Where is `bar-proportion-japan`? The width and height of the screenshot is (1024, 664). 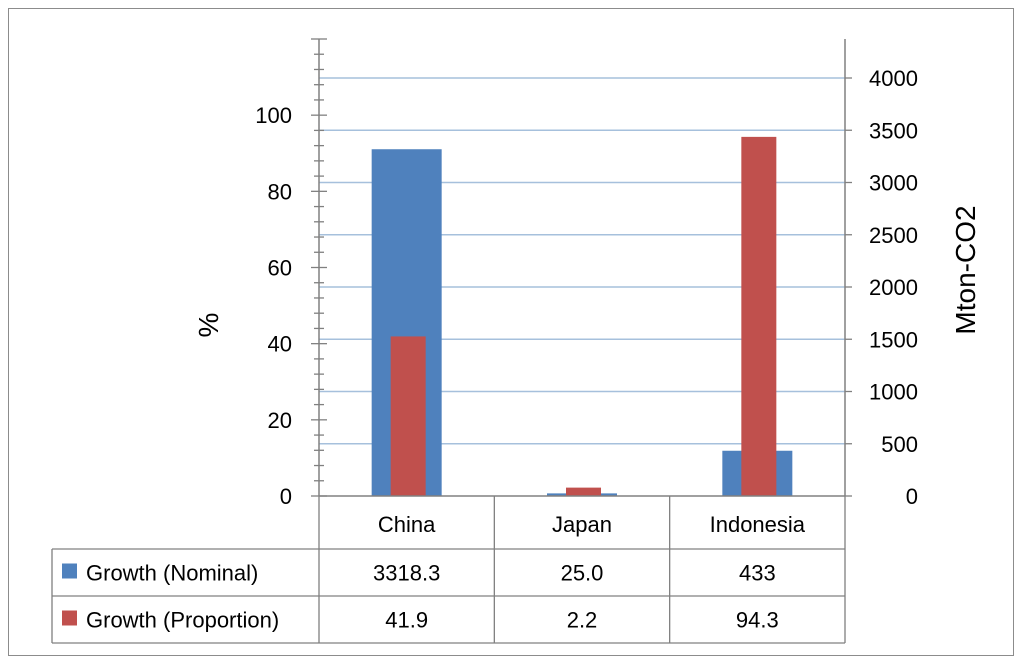
bar-proportion-japan is located at coordinates (583, 491).